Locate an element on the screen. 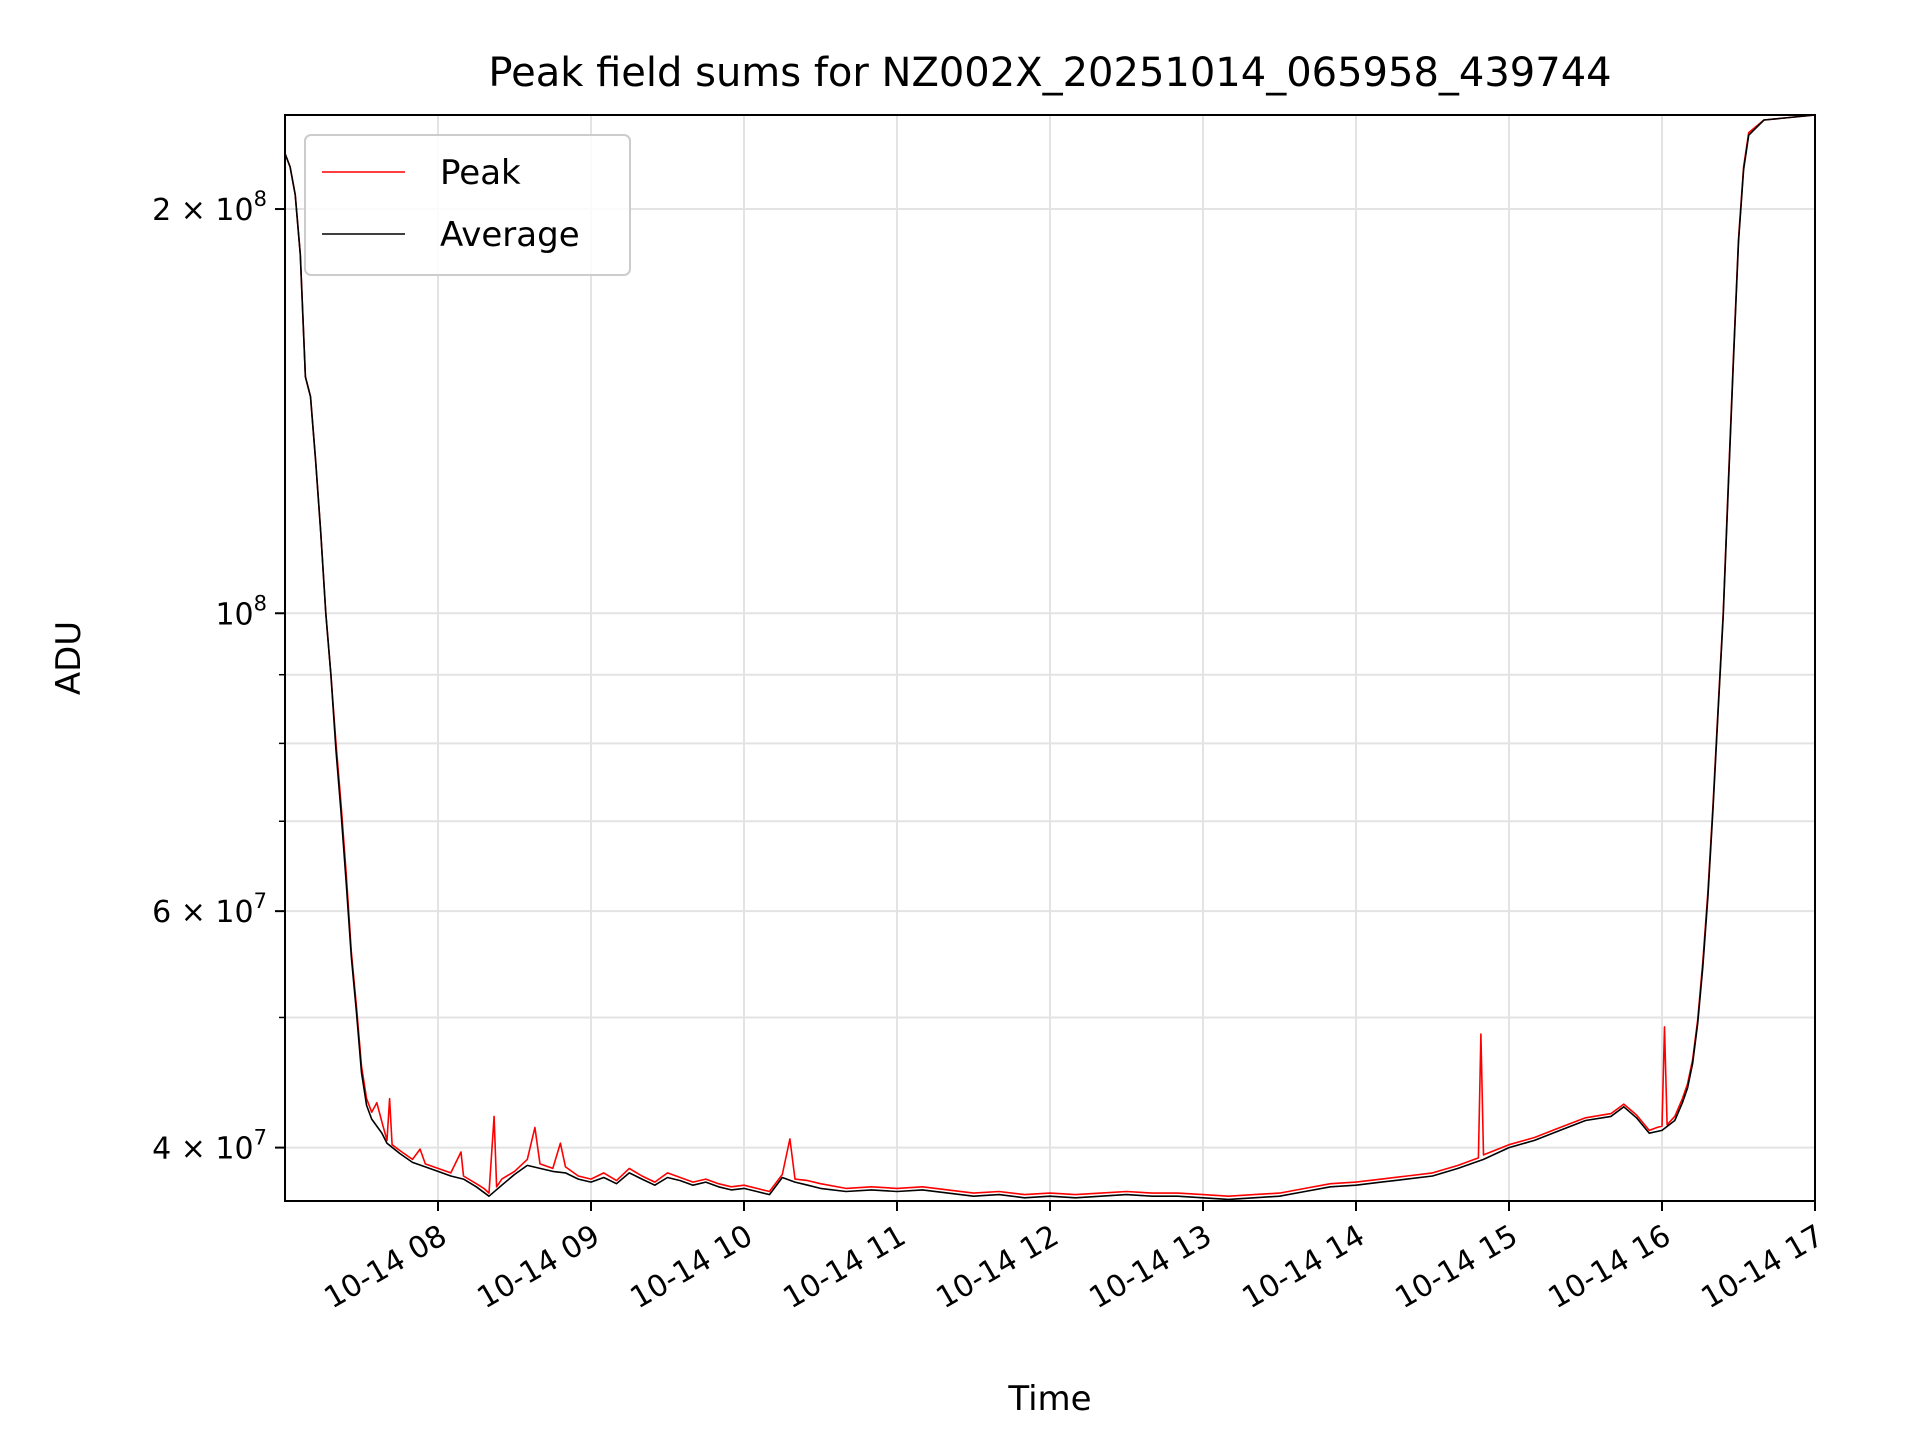 This screenshot has width=1920, height=1440. legend: Peak Average is located at coordinates (467, 205).